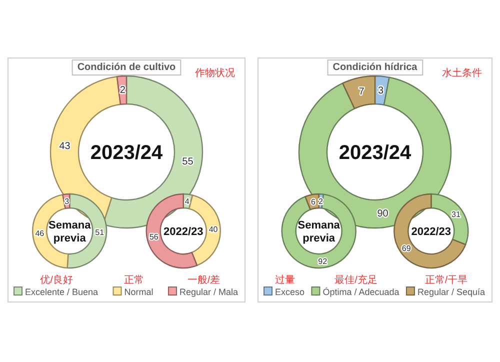  I want to click on data-label: 31, so click(456, 215).